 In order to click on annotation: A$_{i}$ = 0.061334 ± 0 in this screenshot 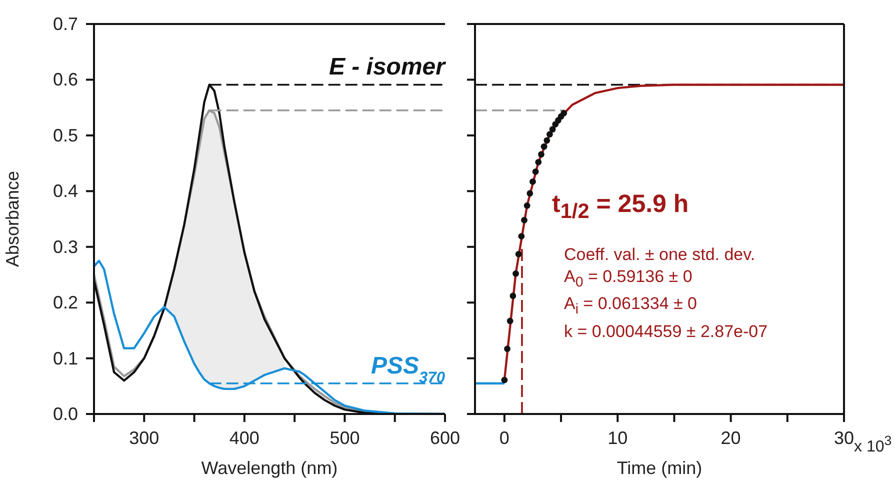, I will do `click(631, 306)`.